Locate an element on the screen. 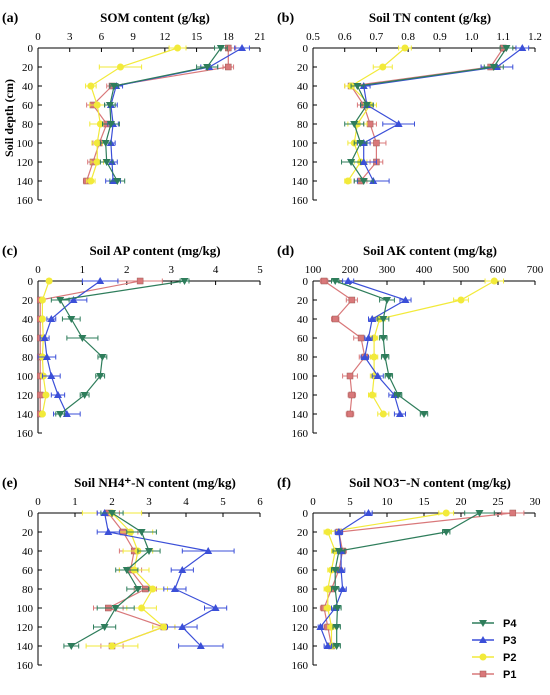 This screenshot has width=550, height=695. y-tick-label: 0 is located at coordinates (31, 49).